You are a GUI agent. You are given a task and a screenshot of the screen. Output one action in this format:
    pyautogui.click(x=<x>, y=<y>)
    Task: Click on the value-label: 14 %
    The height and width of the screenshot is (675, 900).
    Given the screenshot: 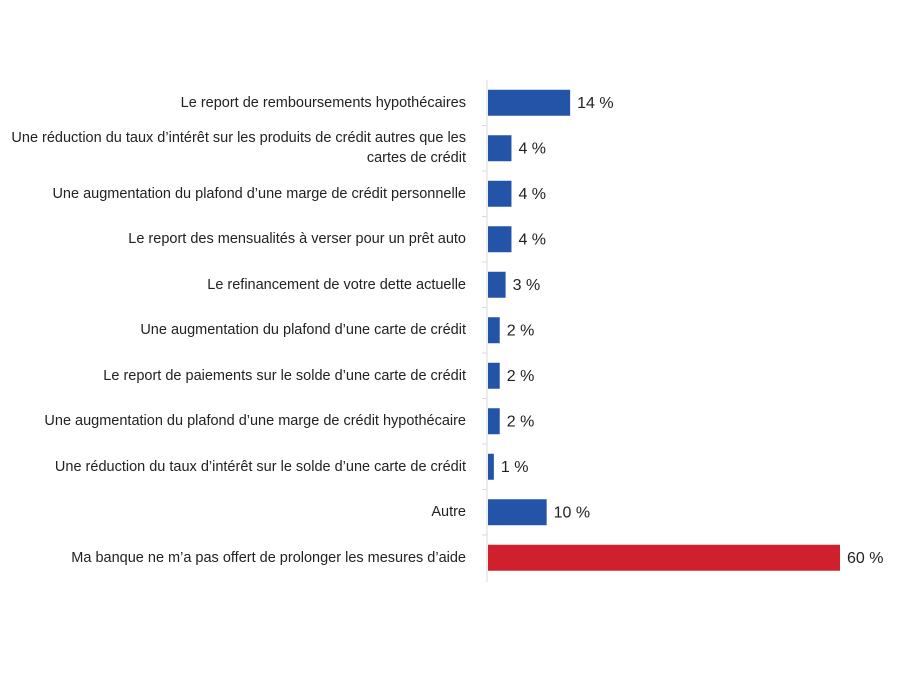 What is the action you would take?
    pyautogui.click(x=595, y=103)
    